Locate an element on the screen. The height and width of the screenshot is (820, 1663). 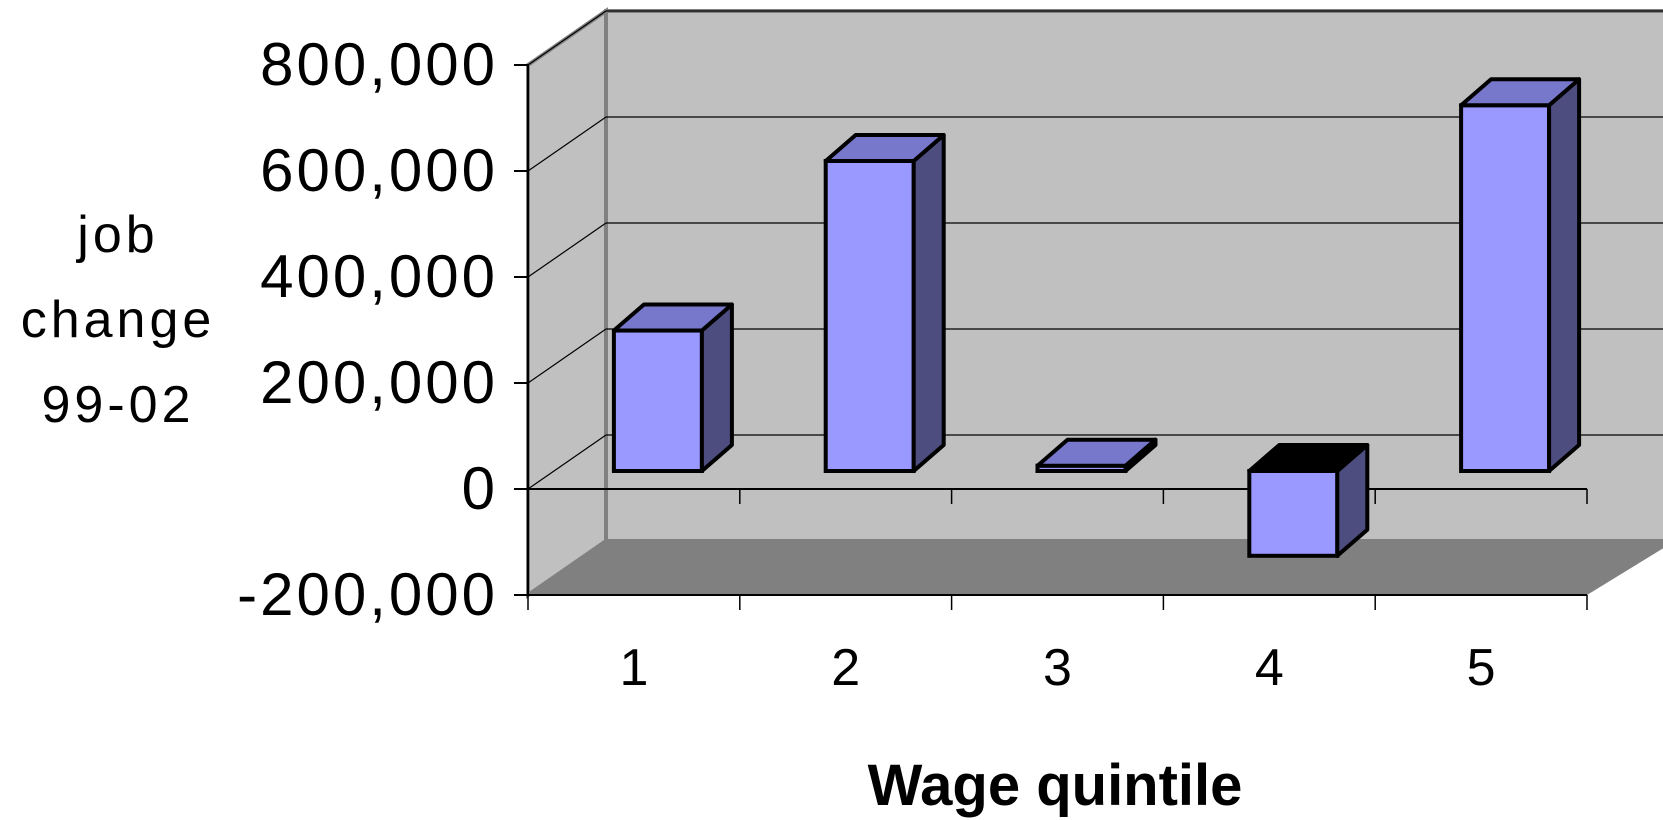
y-tick-labels: 800,000 600,000 400,000 200,000 0 -200,000 is located at coordinates (367, 329).